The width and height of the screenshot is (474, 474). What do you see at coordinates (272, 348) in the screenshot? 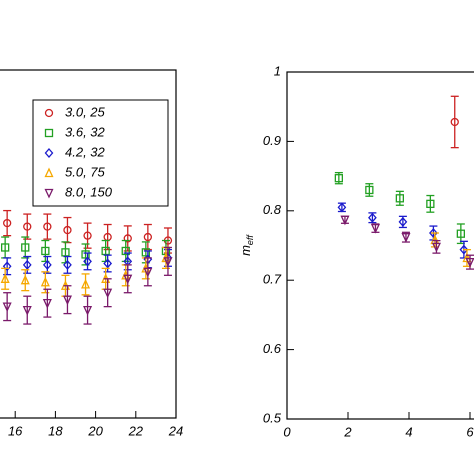
I see `y-tick-label: 0.6` at bounding box center [272, 348].